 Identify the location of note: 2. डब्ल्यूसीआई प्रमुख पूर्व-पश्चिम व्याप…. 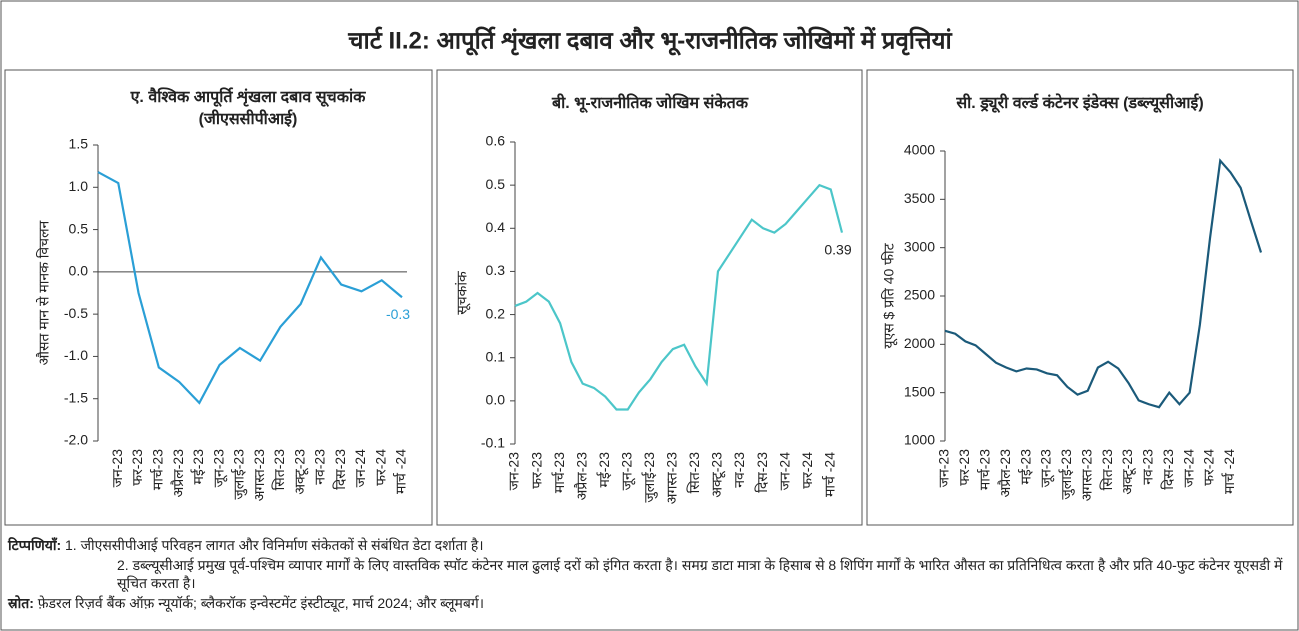
(700, 574).